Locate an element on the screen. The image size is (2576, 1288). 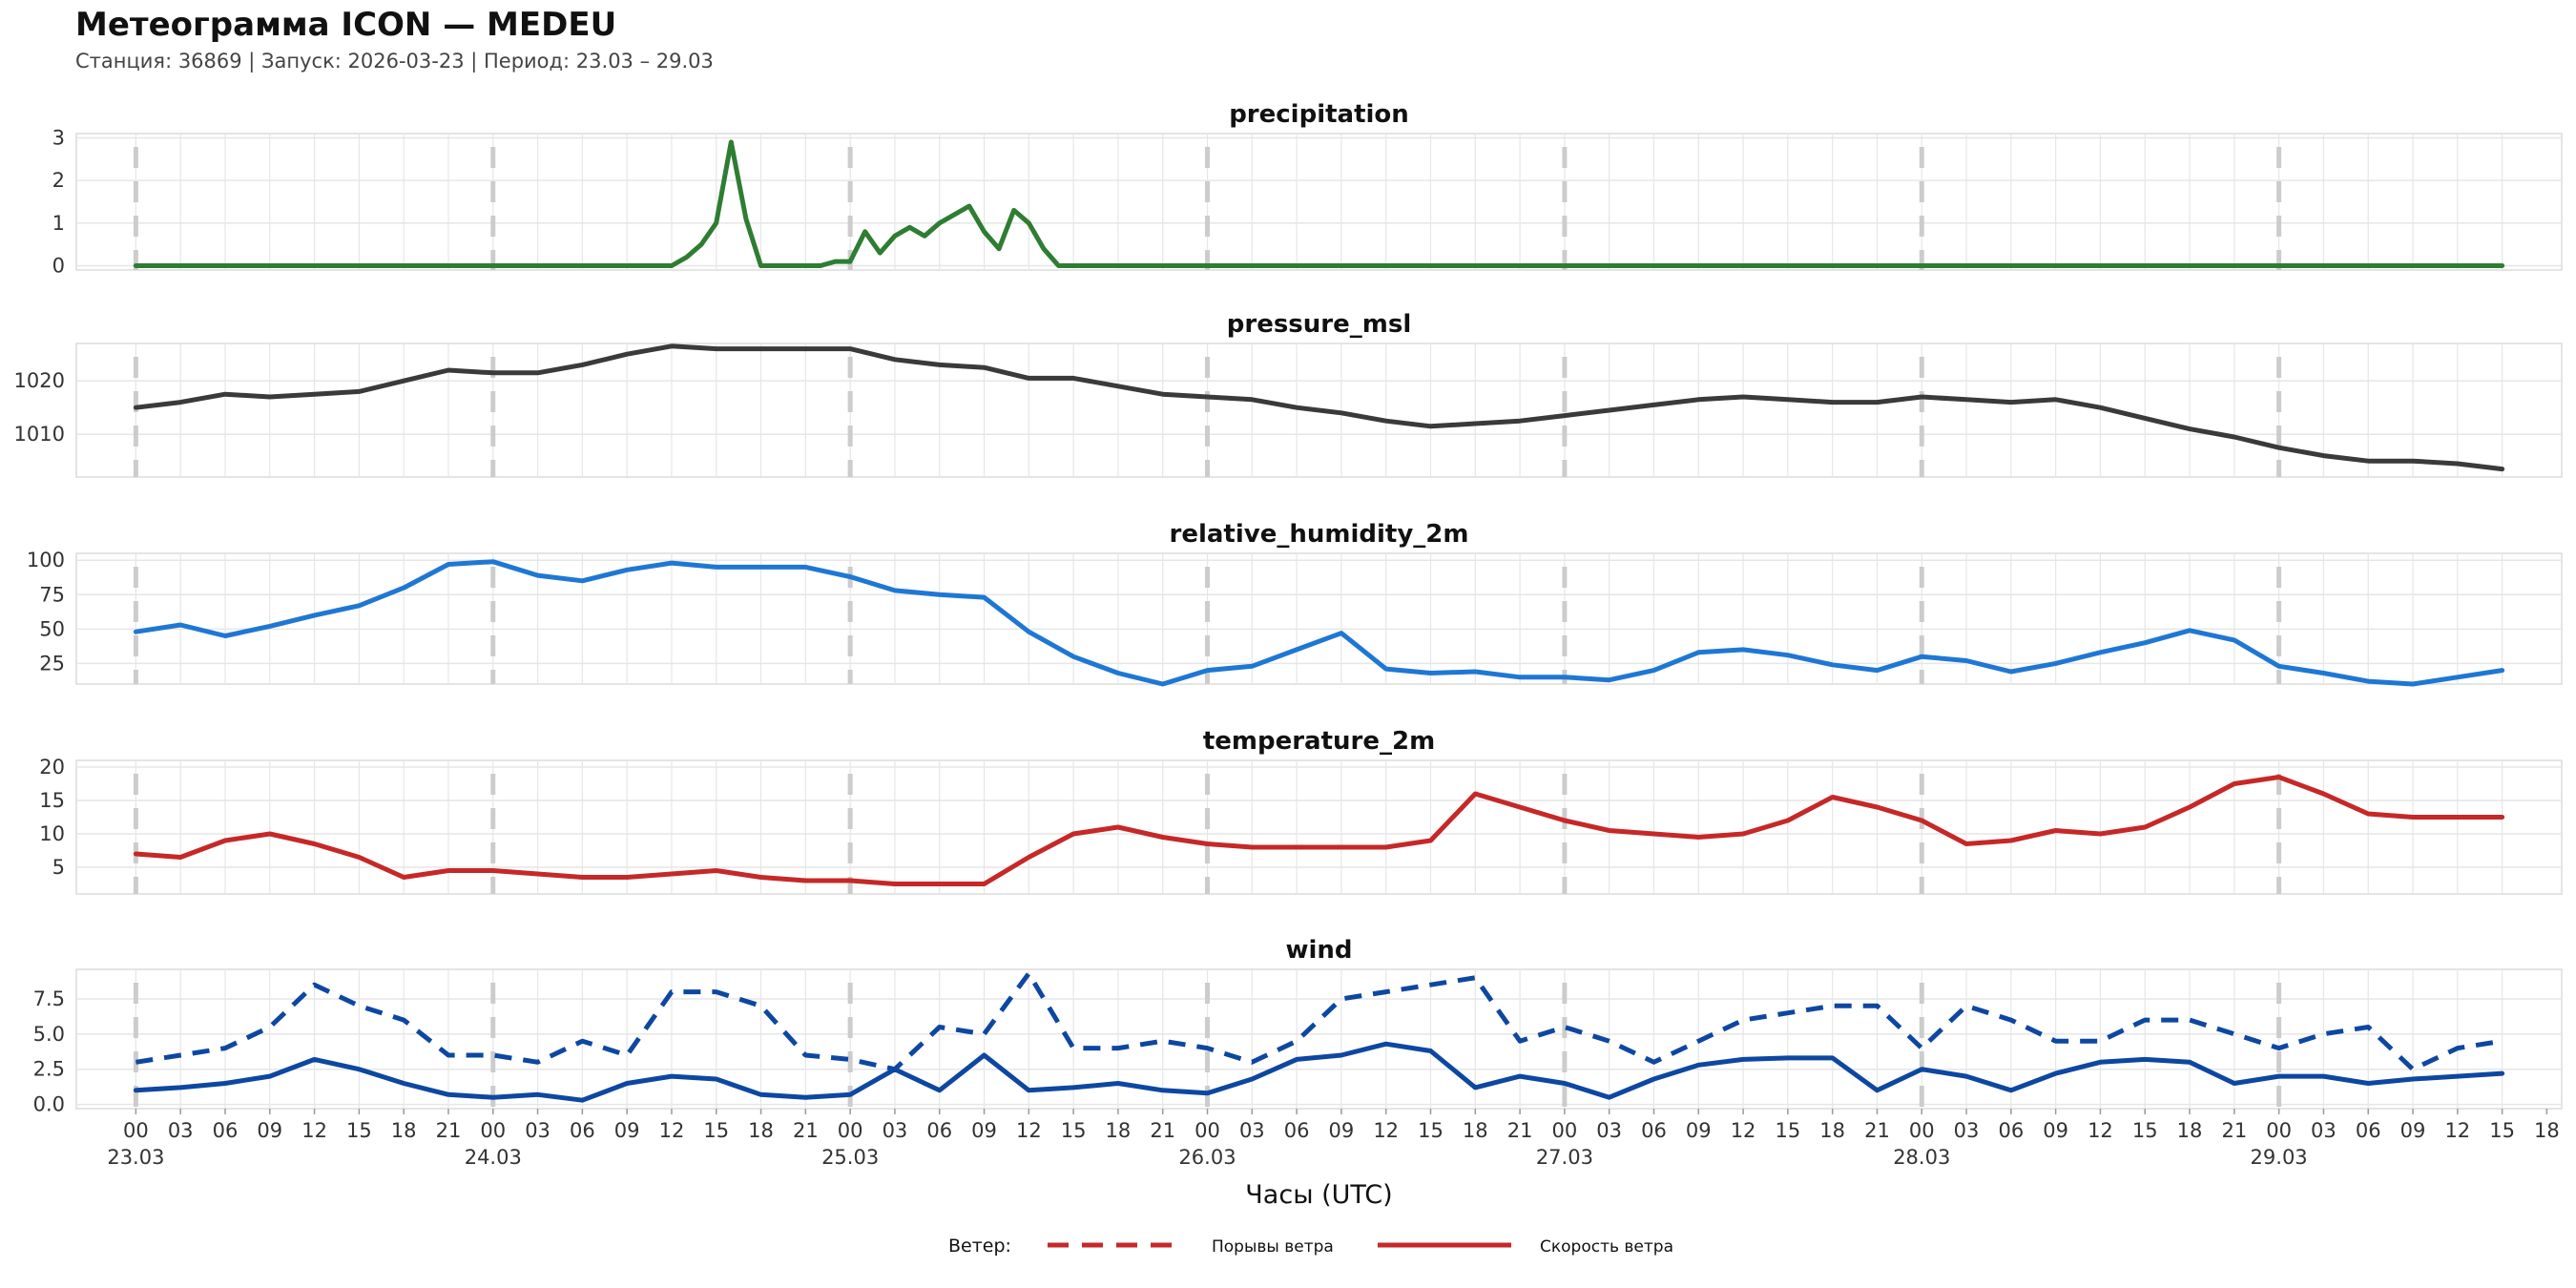
y-tick-label: 75 is located at coordinates (52, 594).